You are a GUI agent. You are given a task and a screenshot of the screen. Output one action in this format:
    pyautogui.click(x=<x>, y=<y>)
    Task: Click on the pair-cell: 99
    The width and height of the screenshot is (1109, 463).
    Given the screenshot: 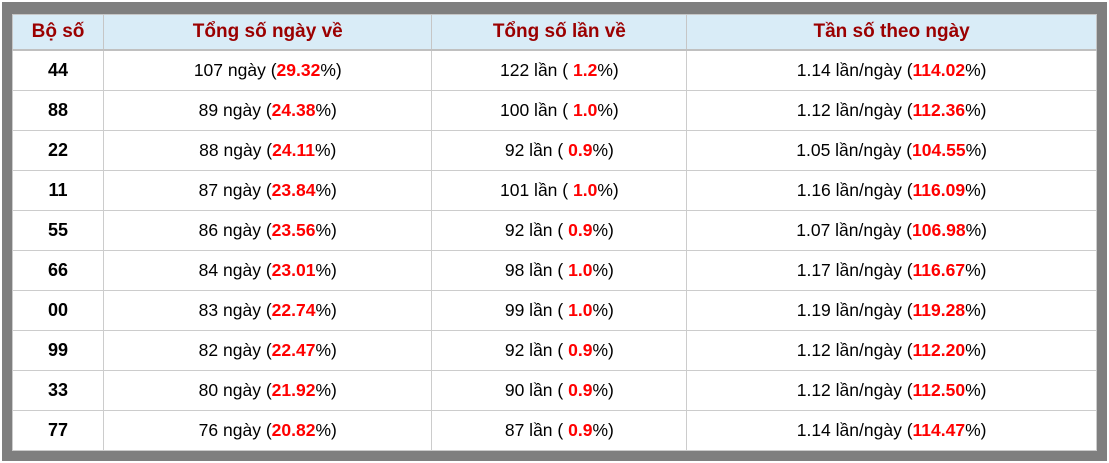 What is the action you would take?
    pyautogui.click(x=58, y=350)
    